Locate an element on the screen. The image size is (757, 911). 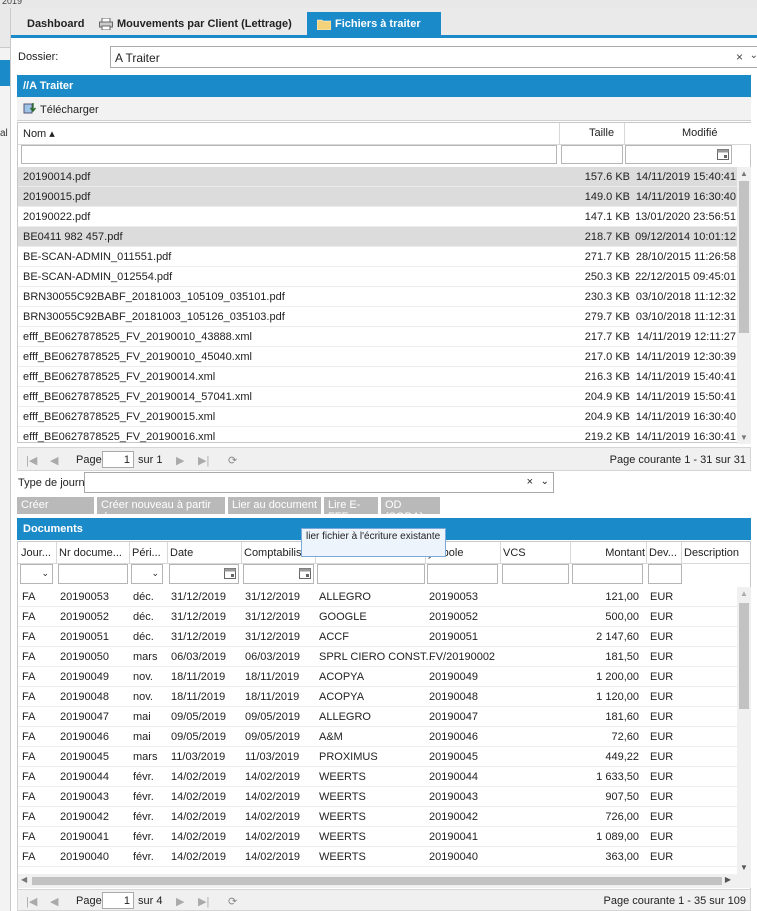
download-button: Télécharger is located at coordinates (61, 109).